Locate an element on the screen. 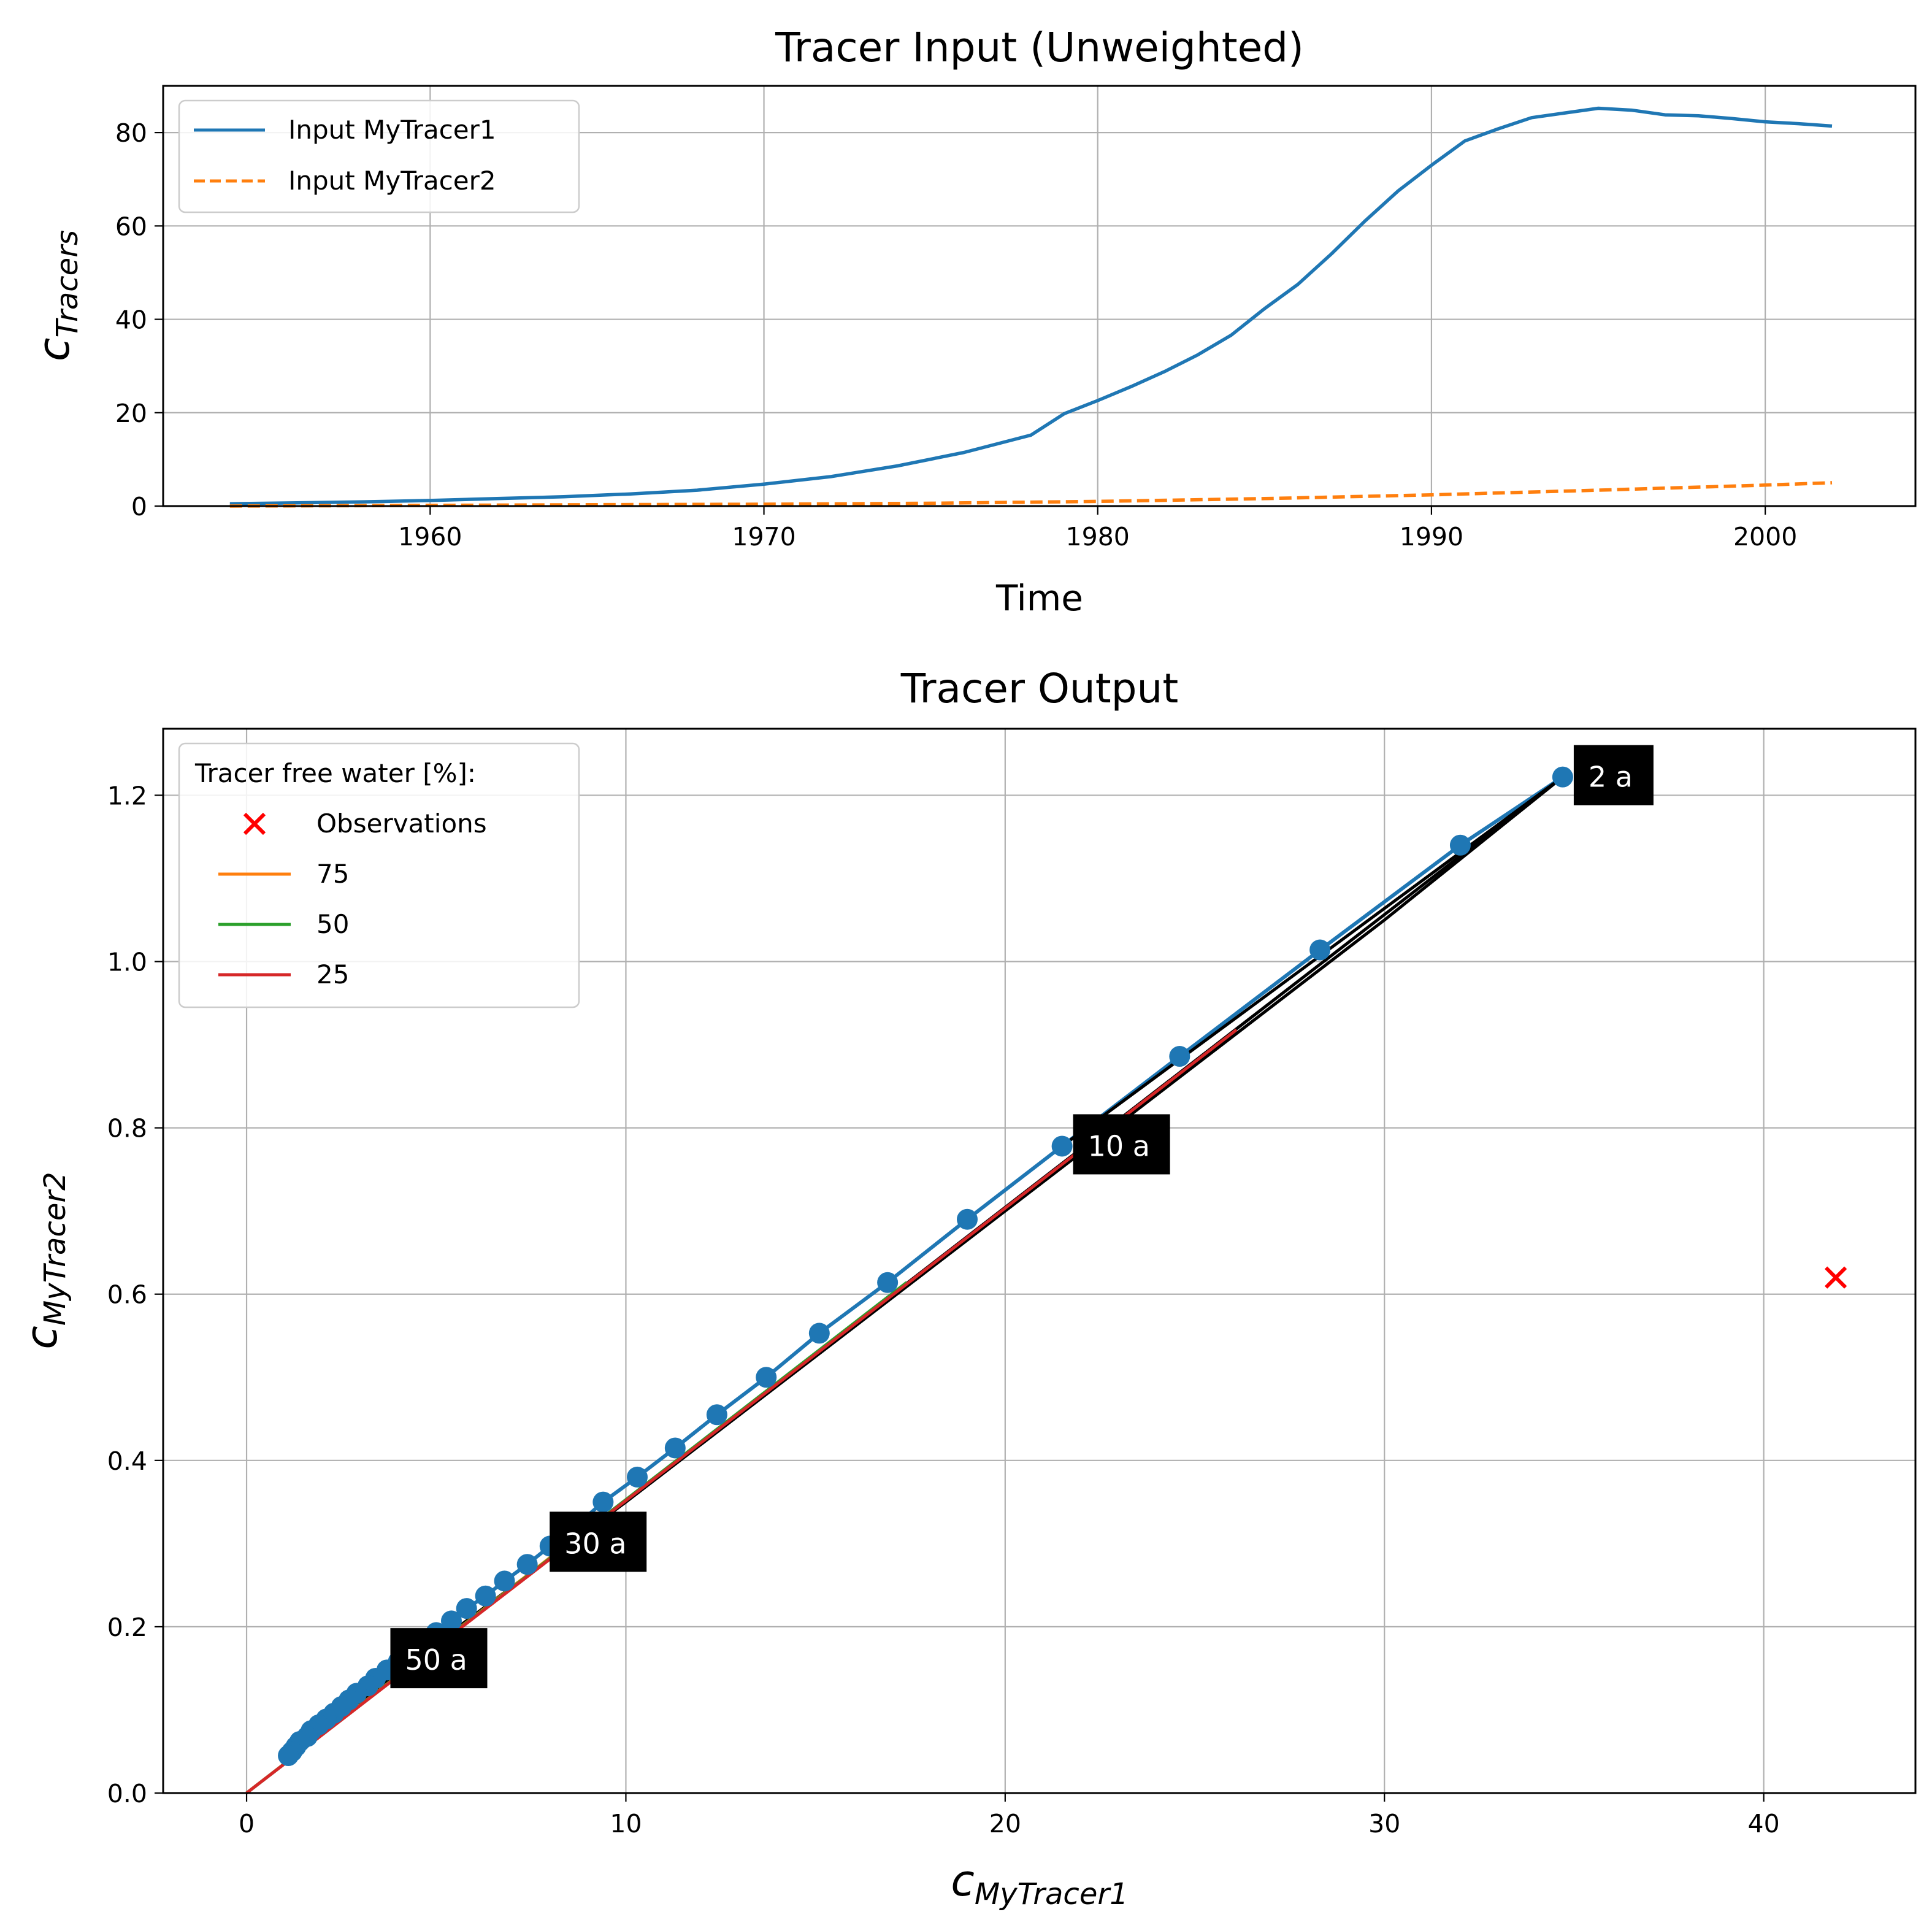 The width and height of the screenshot is (1932, 1928). age-annotation: 2 a is located at coordinates (1613, 775).